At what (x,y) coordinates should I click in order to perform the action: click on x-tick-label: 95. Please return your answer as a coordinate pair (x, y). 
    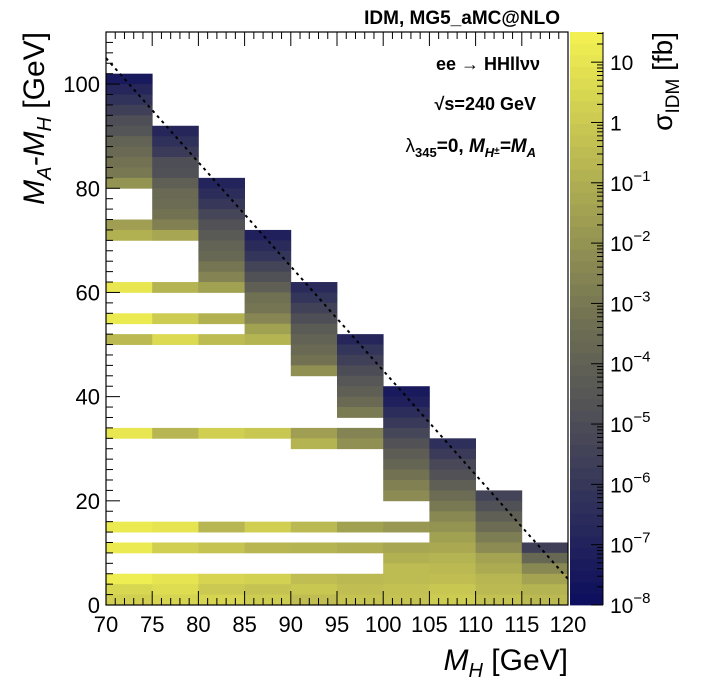
    Looking at the image, I should click on (337, 624).